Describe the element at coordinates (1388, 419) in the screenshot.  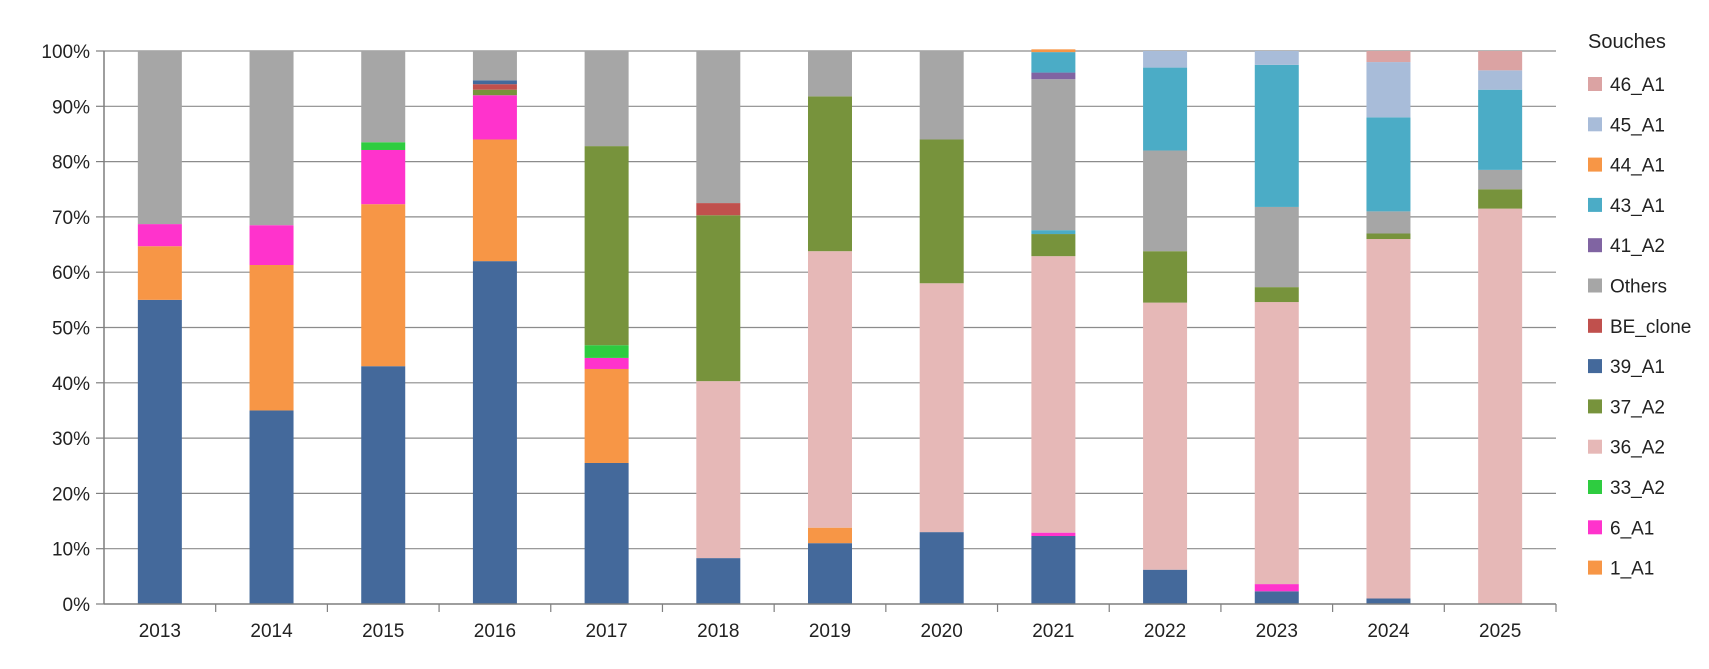
I see `bar-segment-36_a2-2024` at that location.